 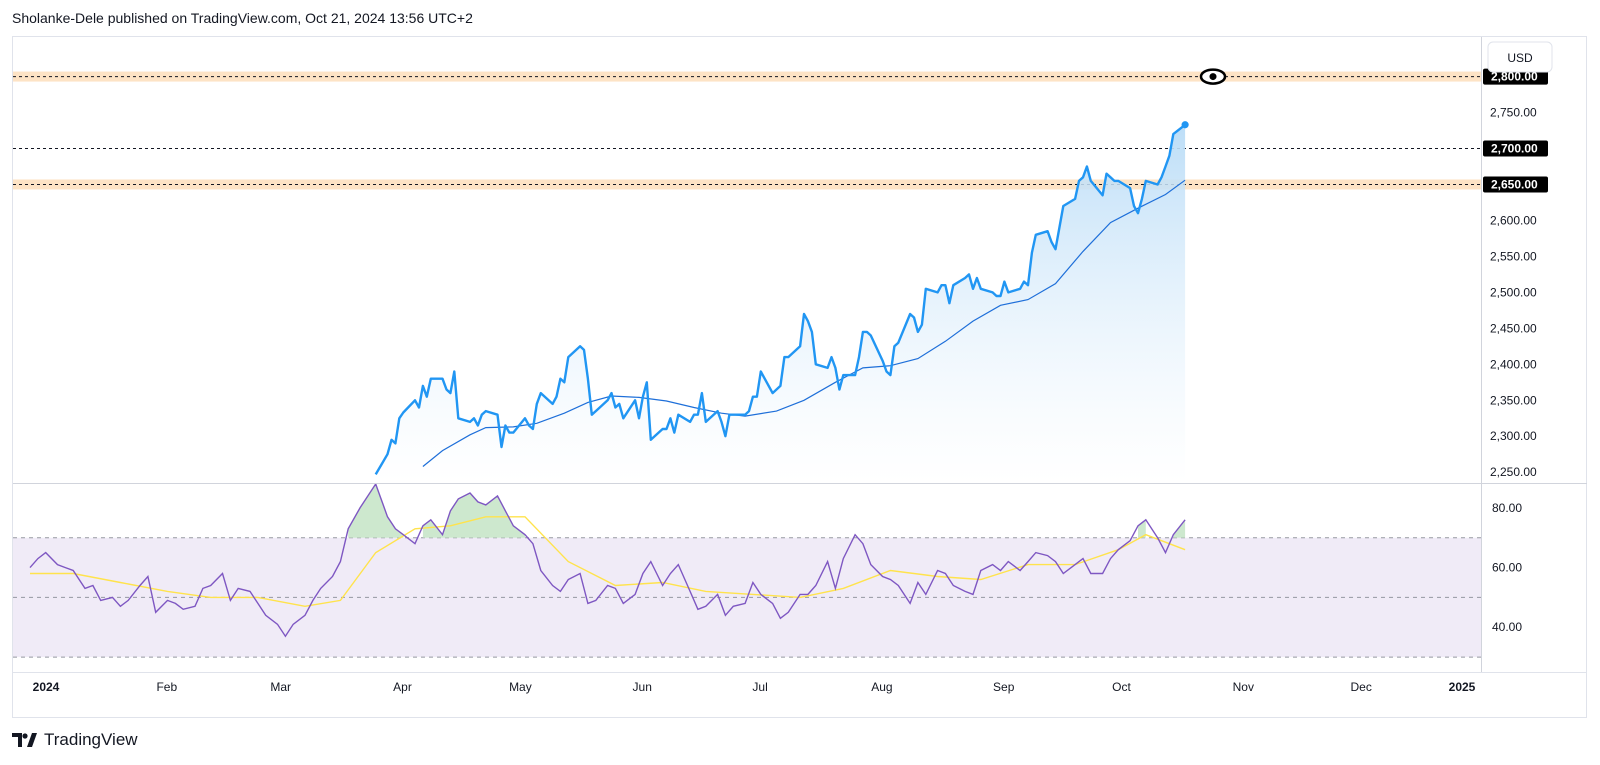 What do you see at coordinates (1243, 687) in the screenshot?
I see `time-tick-label: Nov` at bounding box center [1243, 687].